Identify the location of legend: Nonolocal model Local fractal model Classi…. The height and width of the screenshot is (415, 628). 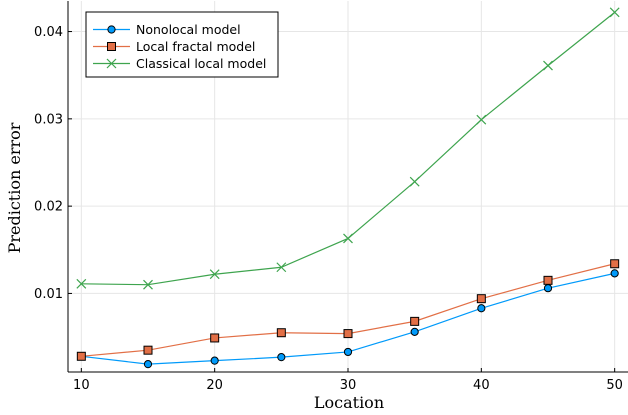
(182, 44).